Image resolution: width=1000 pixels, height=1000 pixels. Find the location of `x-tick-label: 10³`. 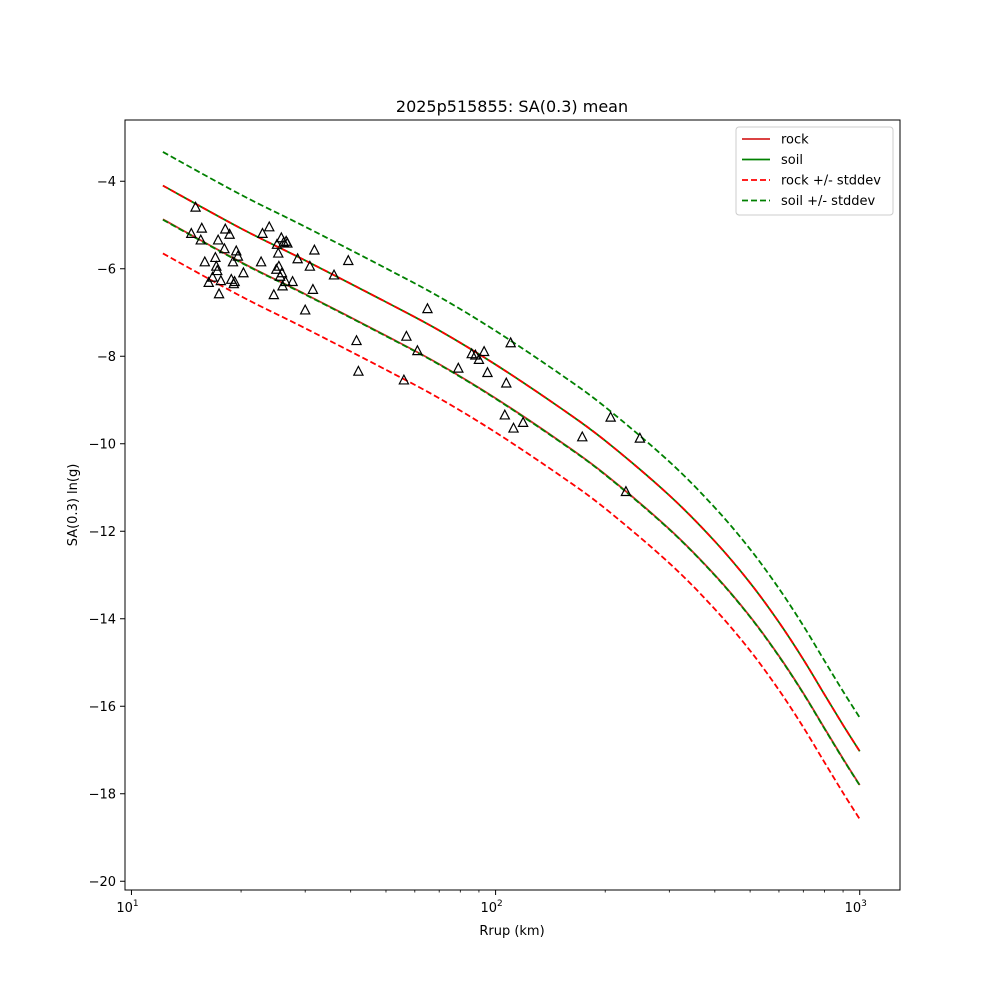

x-tick-label: 10³ is located at coordinates (856, 907).